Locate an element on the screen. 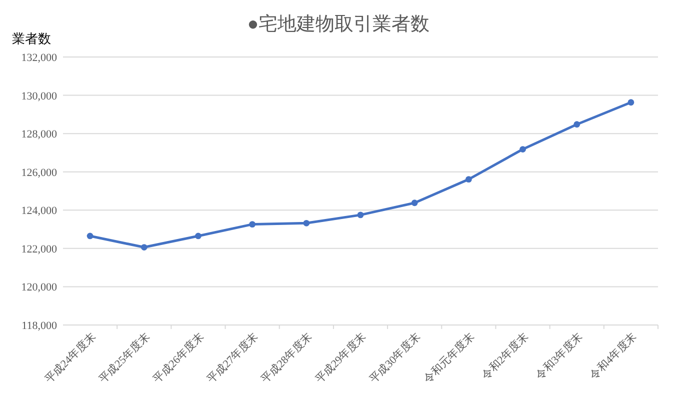 This screenshot has width=673, height=409. y-tick-label: 132,000 is located at coordinates (39, 58).